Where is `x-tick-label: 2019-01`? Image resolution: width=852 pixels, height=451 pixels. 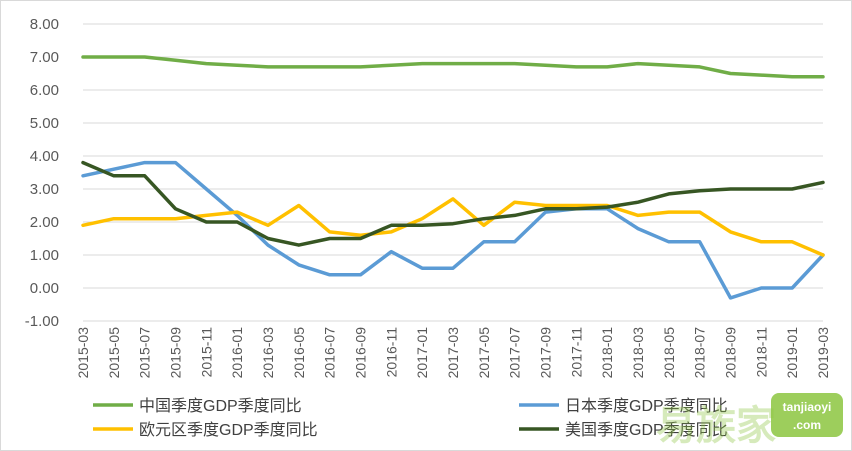
x-tick-label: 2019-01 is located at coordinates (792, 353).